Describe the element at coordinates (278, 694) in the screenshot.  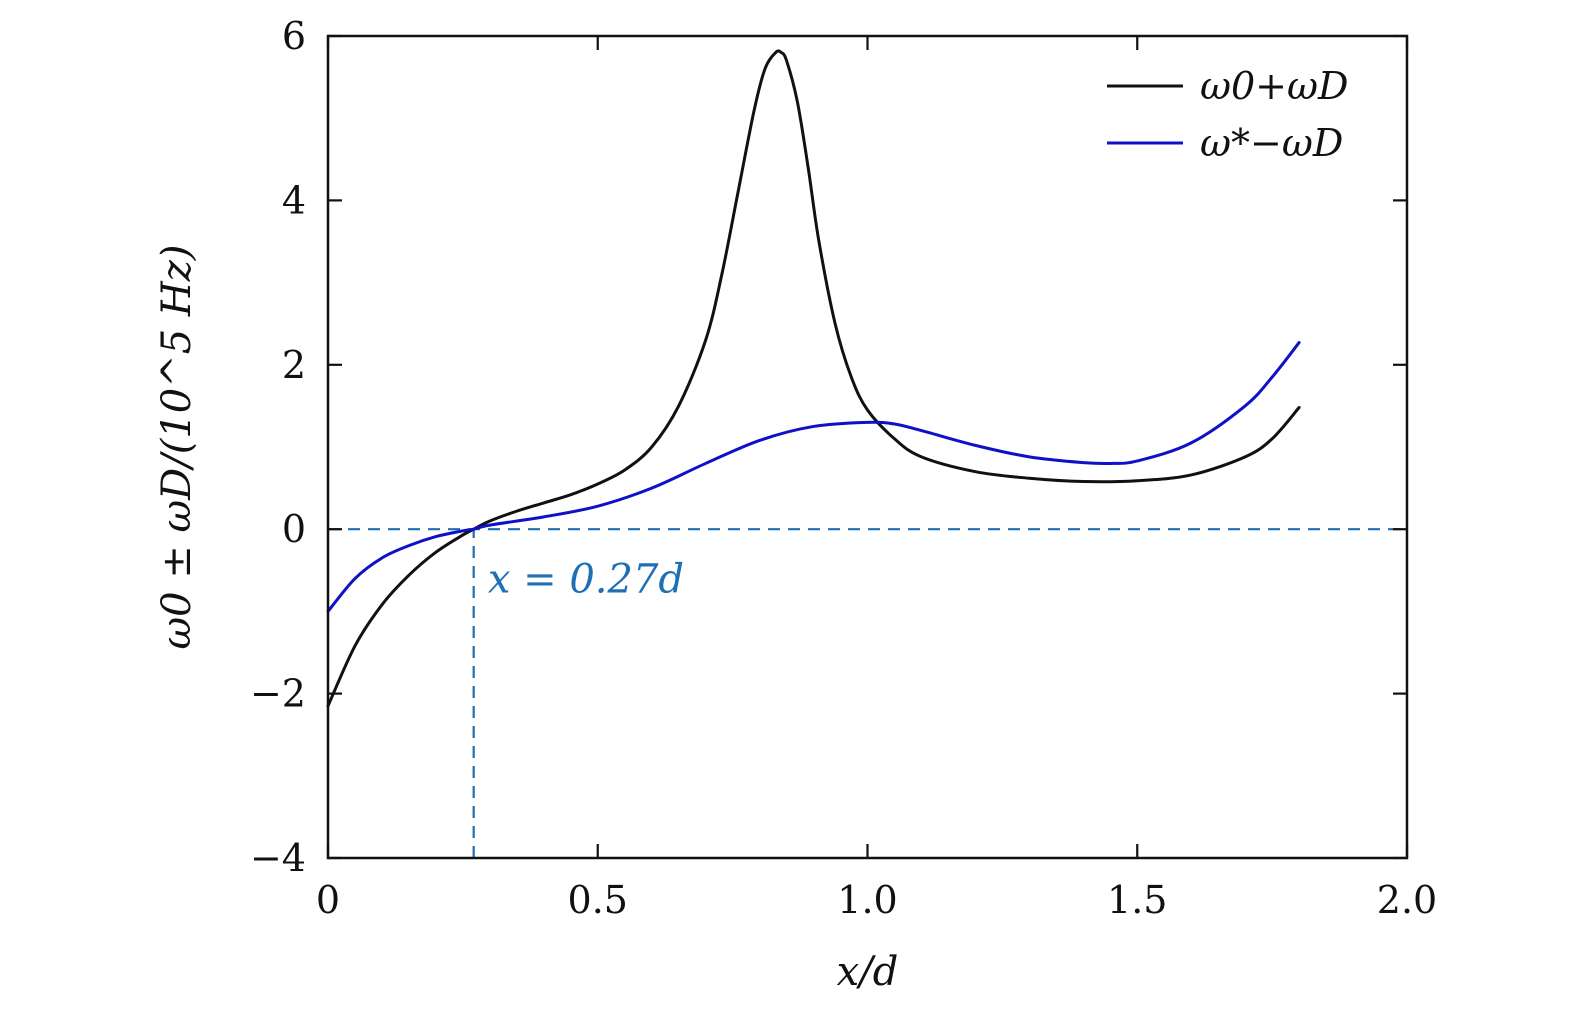
I see `y-tick-label: −2` at that location.